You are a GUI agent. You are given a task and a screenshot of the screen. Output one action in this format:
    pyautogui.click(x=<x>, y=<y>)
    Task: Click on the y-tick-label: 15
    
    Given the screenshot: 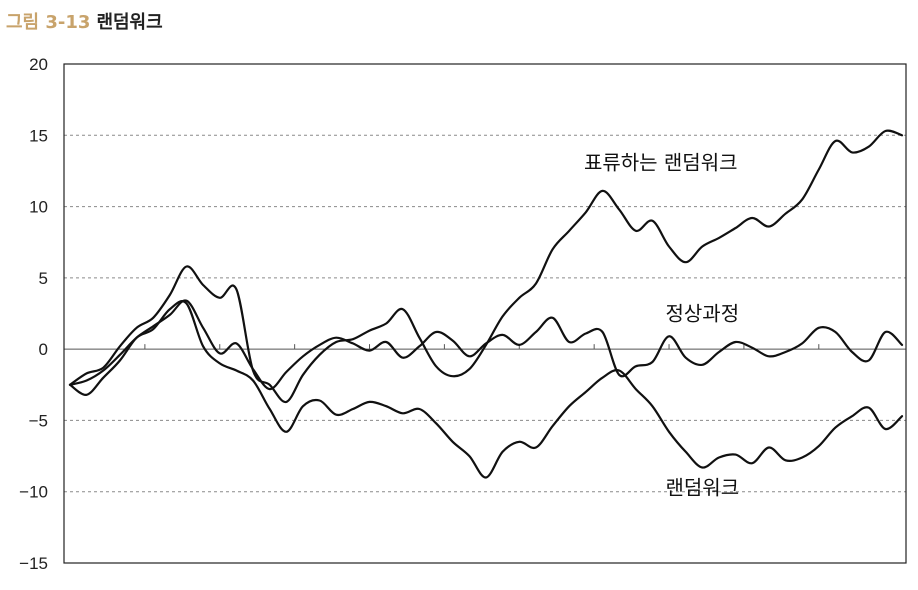 What is the action you would take?
    pyautogui.click(x=38, y=135)
    